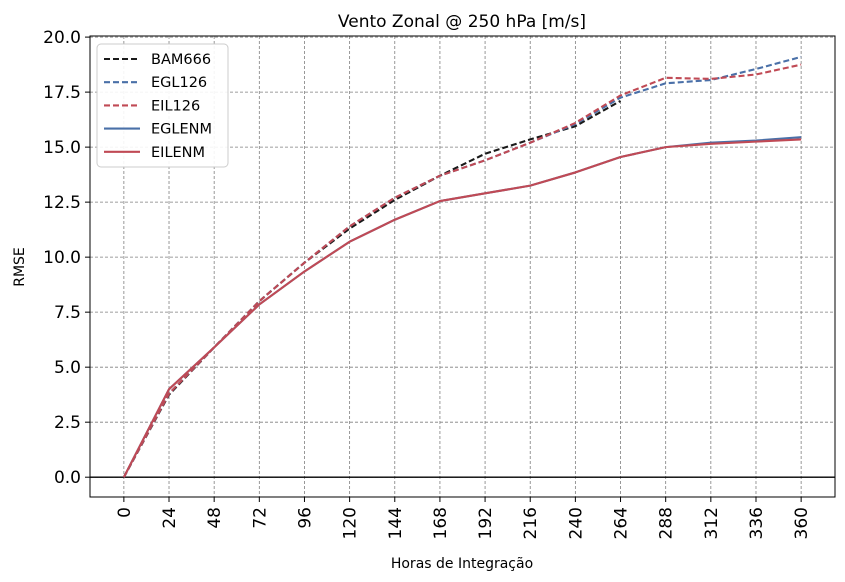 This screenshot has width=845, height=582. I want to click on y-tick-label: 7.5, so click(67, 313).